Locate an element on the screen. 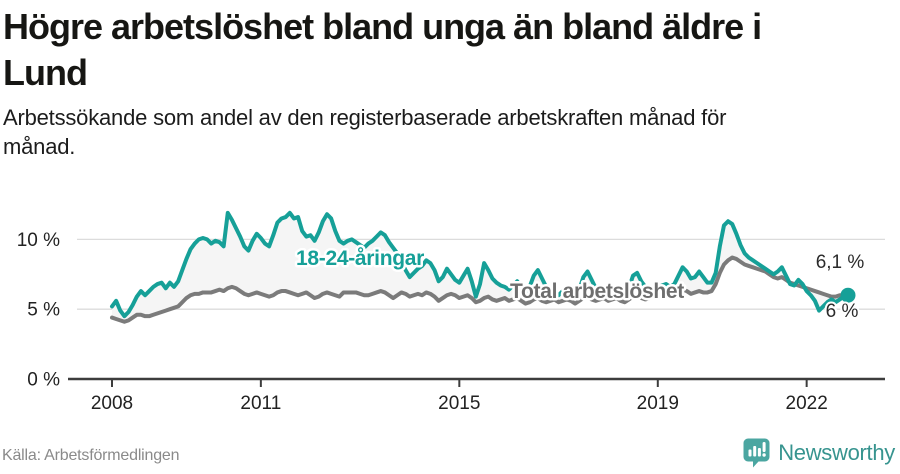 This screenshot has height=474, width=900. newsworthy-logo: Newsworthy is located at coordinates (818, 452).